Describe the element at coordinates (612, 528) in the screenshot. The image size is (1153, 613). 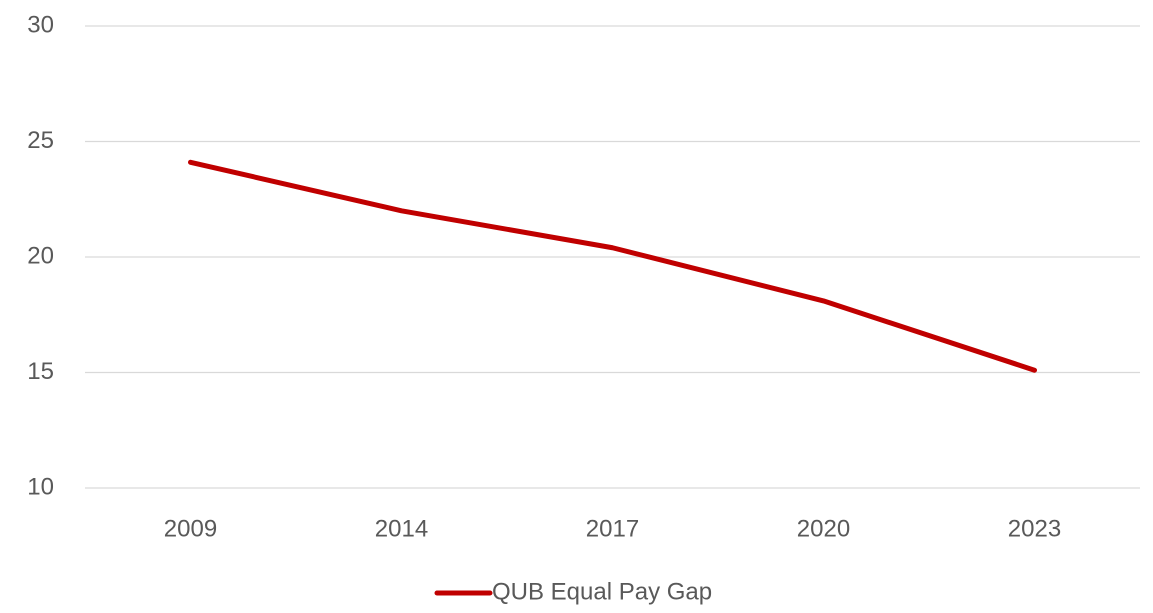
I see `x-tick-label: 2017` at that location.